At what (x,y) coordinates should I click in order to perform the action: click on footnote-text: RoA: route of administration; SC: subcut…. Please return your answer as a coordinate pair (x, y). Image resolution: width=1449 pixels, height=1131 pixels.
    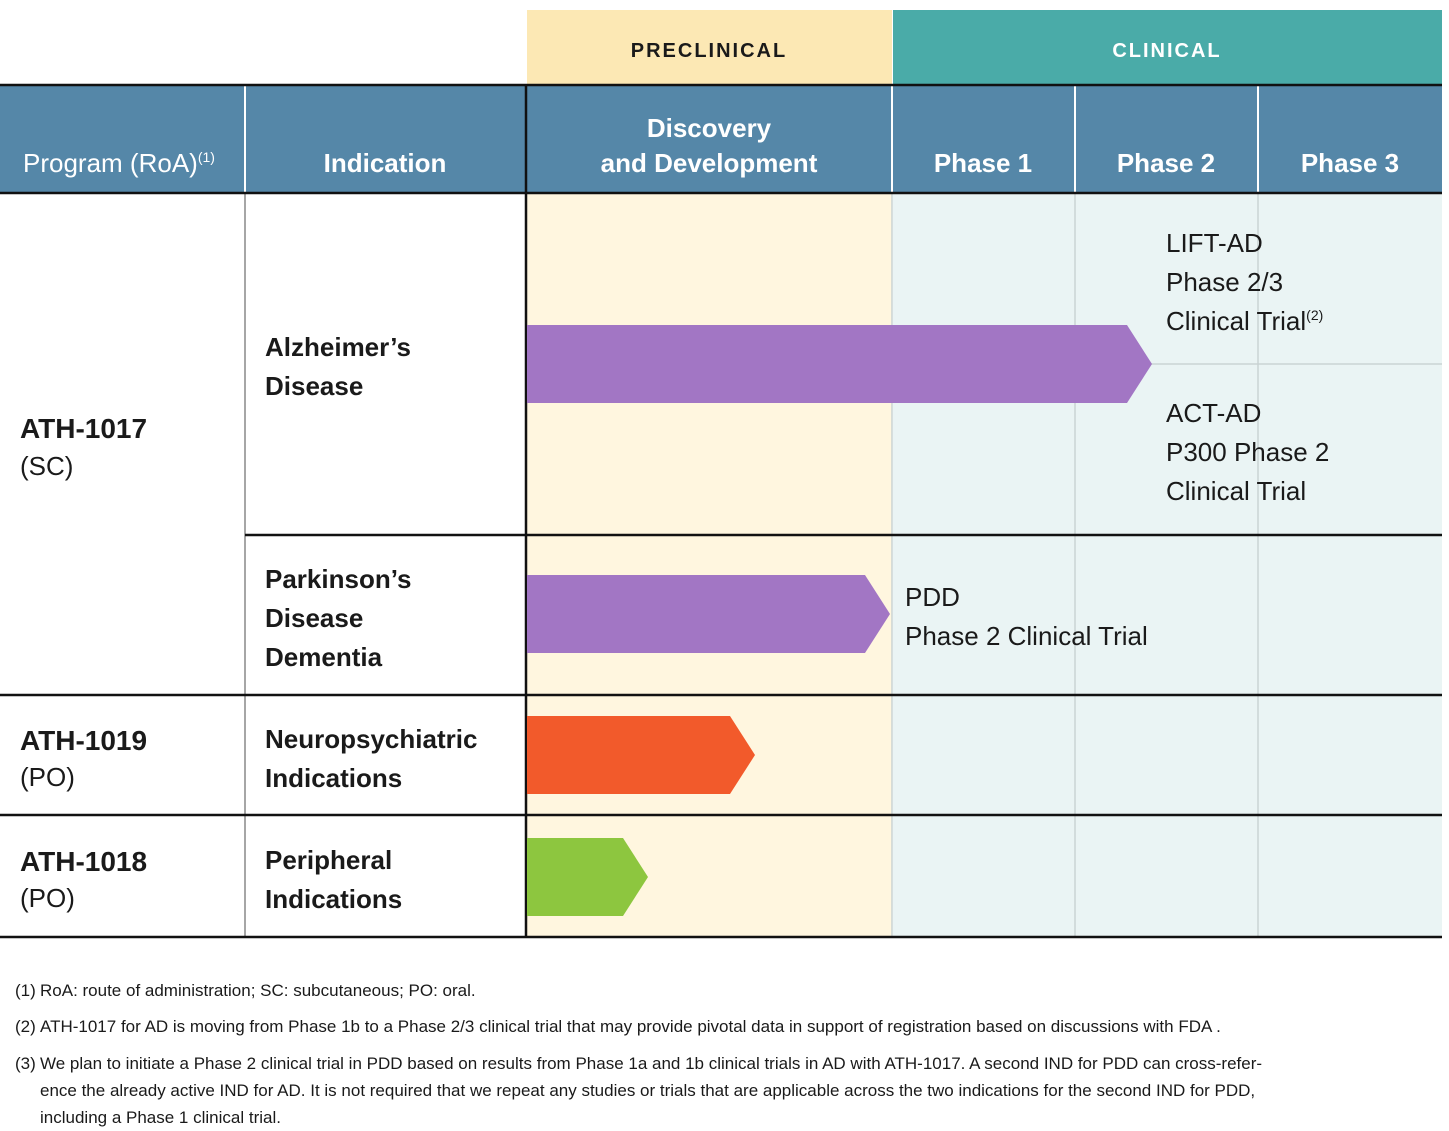
    Looking at the image, I should click on (258, 990).